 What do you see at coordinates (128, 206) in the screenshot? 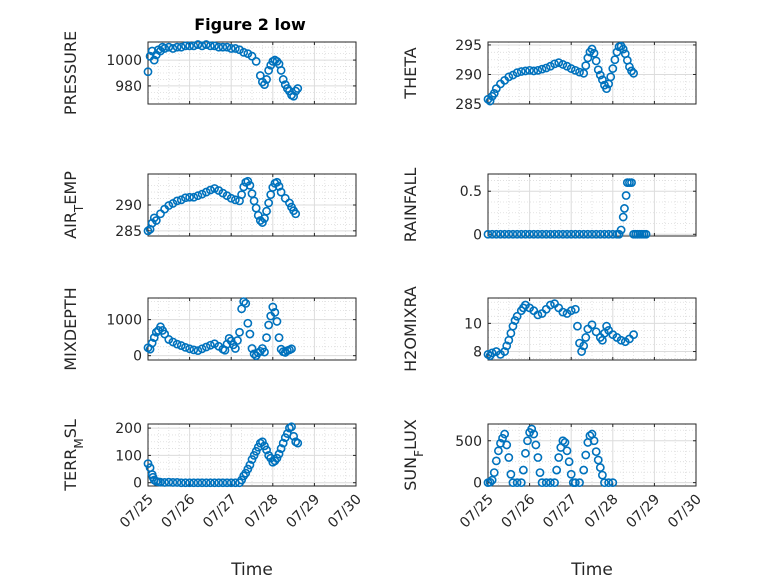
I see `y-tick-label: 290` at bounding box center [128, 206].